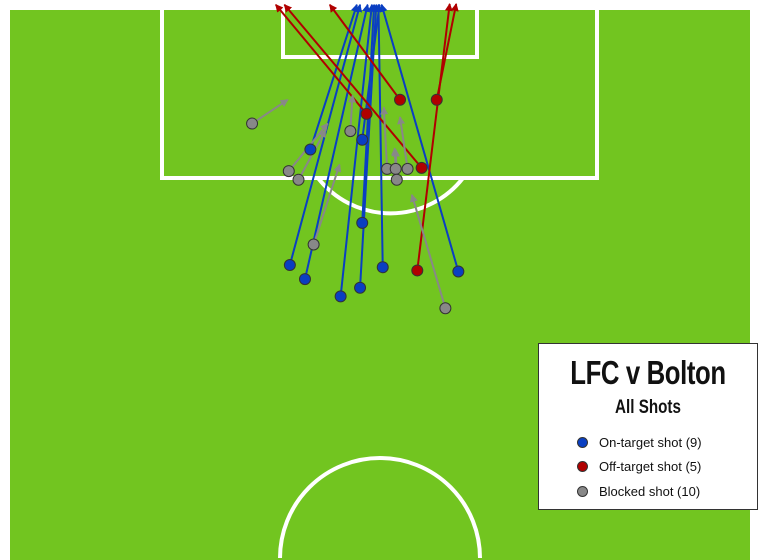 This screenshot has height=560, width=760. Describe the element at coordinates (380, 507) in the screenshot. I see `centre-circle` at that location.